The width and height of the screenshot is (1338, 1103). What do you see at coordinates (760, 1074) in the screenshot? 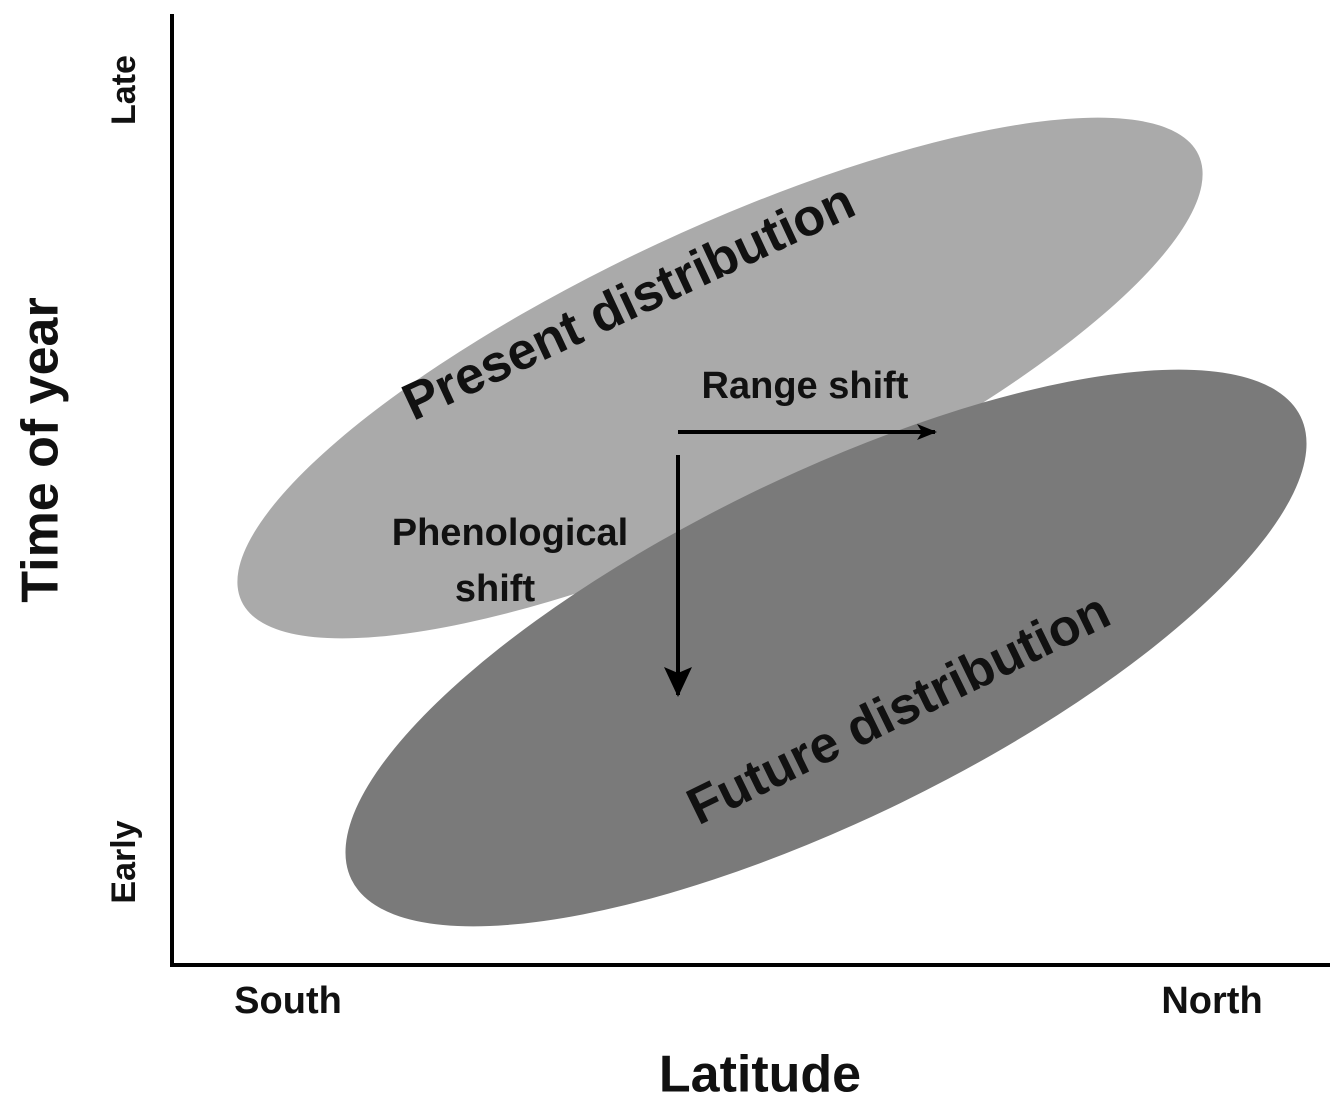
I see `x-axis-label: Latitude` at bounding box center [760, 1074].